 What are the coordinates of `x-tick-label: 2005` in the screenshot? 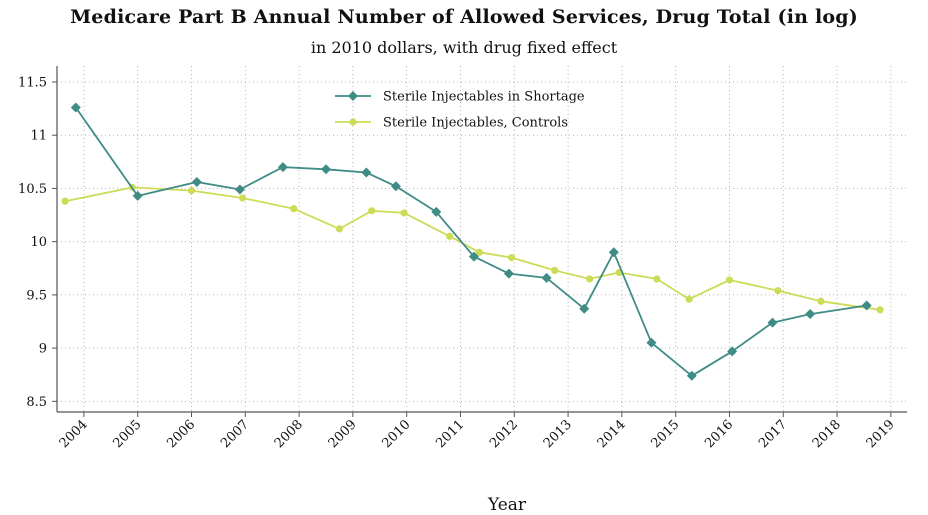 It's located at (128, 434).